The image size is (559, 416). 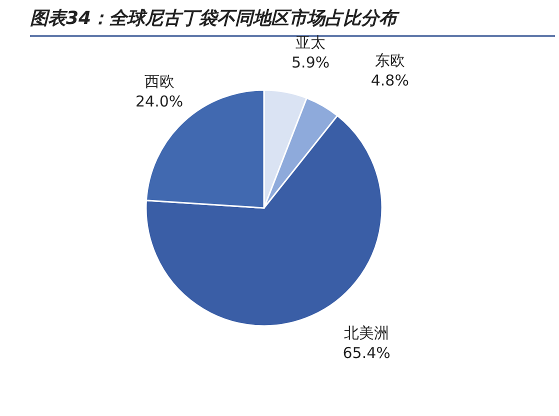 I want to click on data-label: 4.8%, so click(x=389, y=80).